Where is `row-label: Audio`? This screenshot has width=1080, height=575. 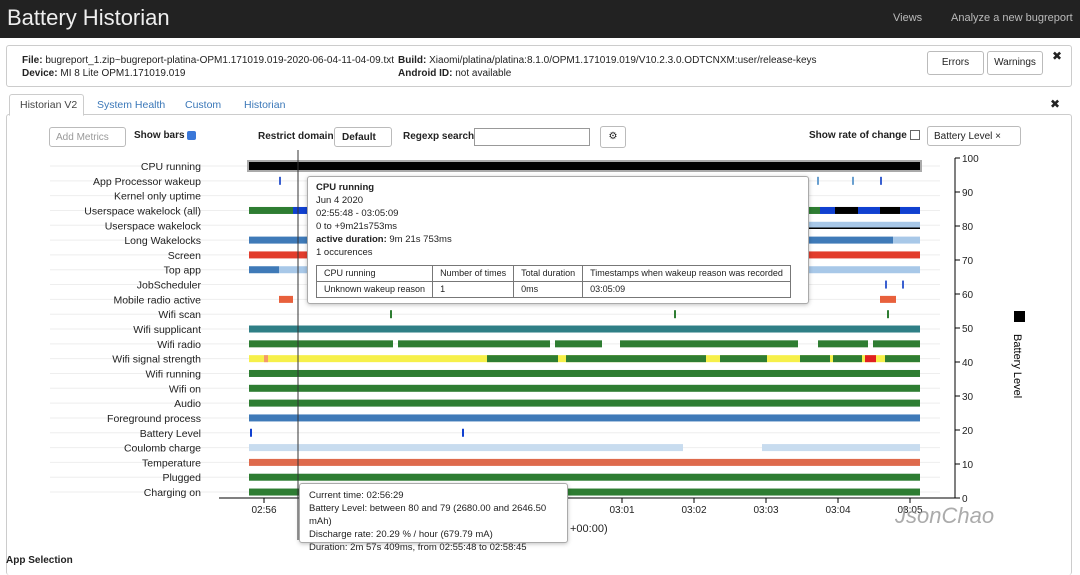
row-label: Audio is located at coordinates (187, 404).